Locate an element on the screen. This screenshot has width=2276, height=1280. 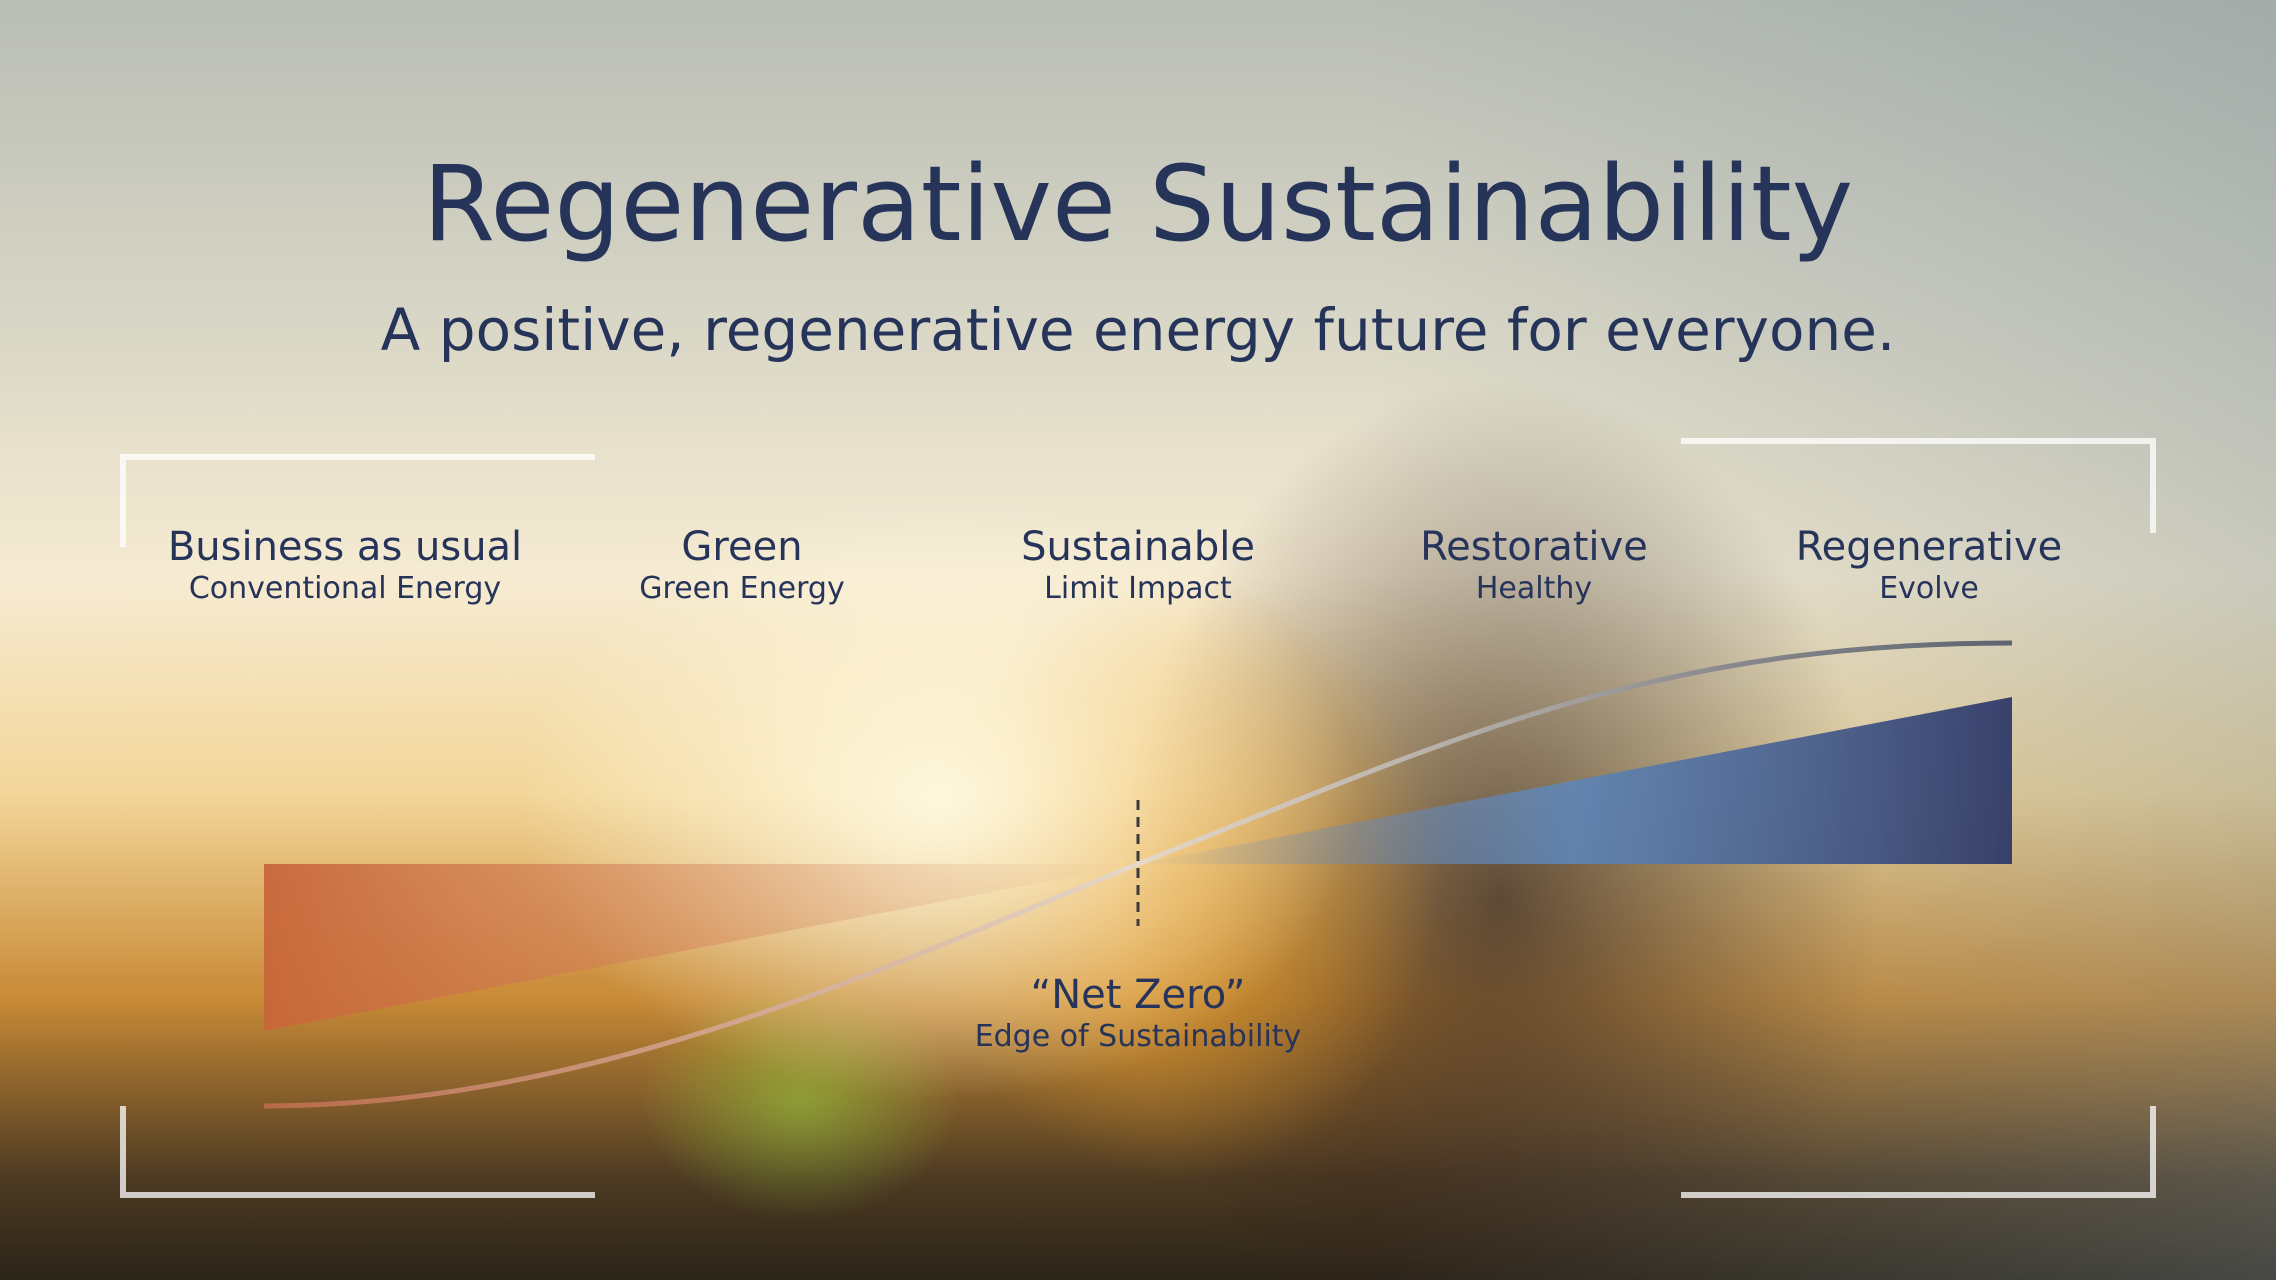
stage-label: Green is located at coordinates (741, 547).